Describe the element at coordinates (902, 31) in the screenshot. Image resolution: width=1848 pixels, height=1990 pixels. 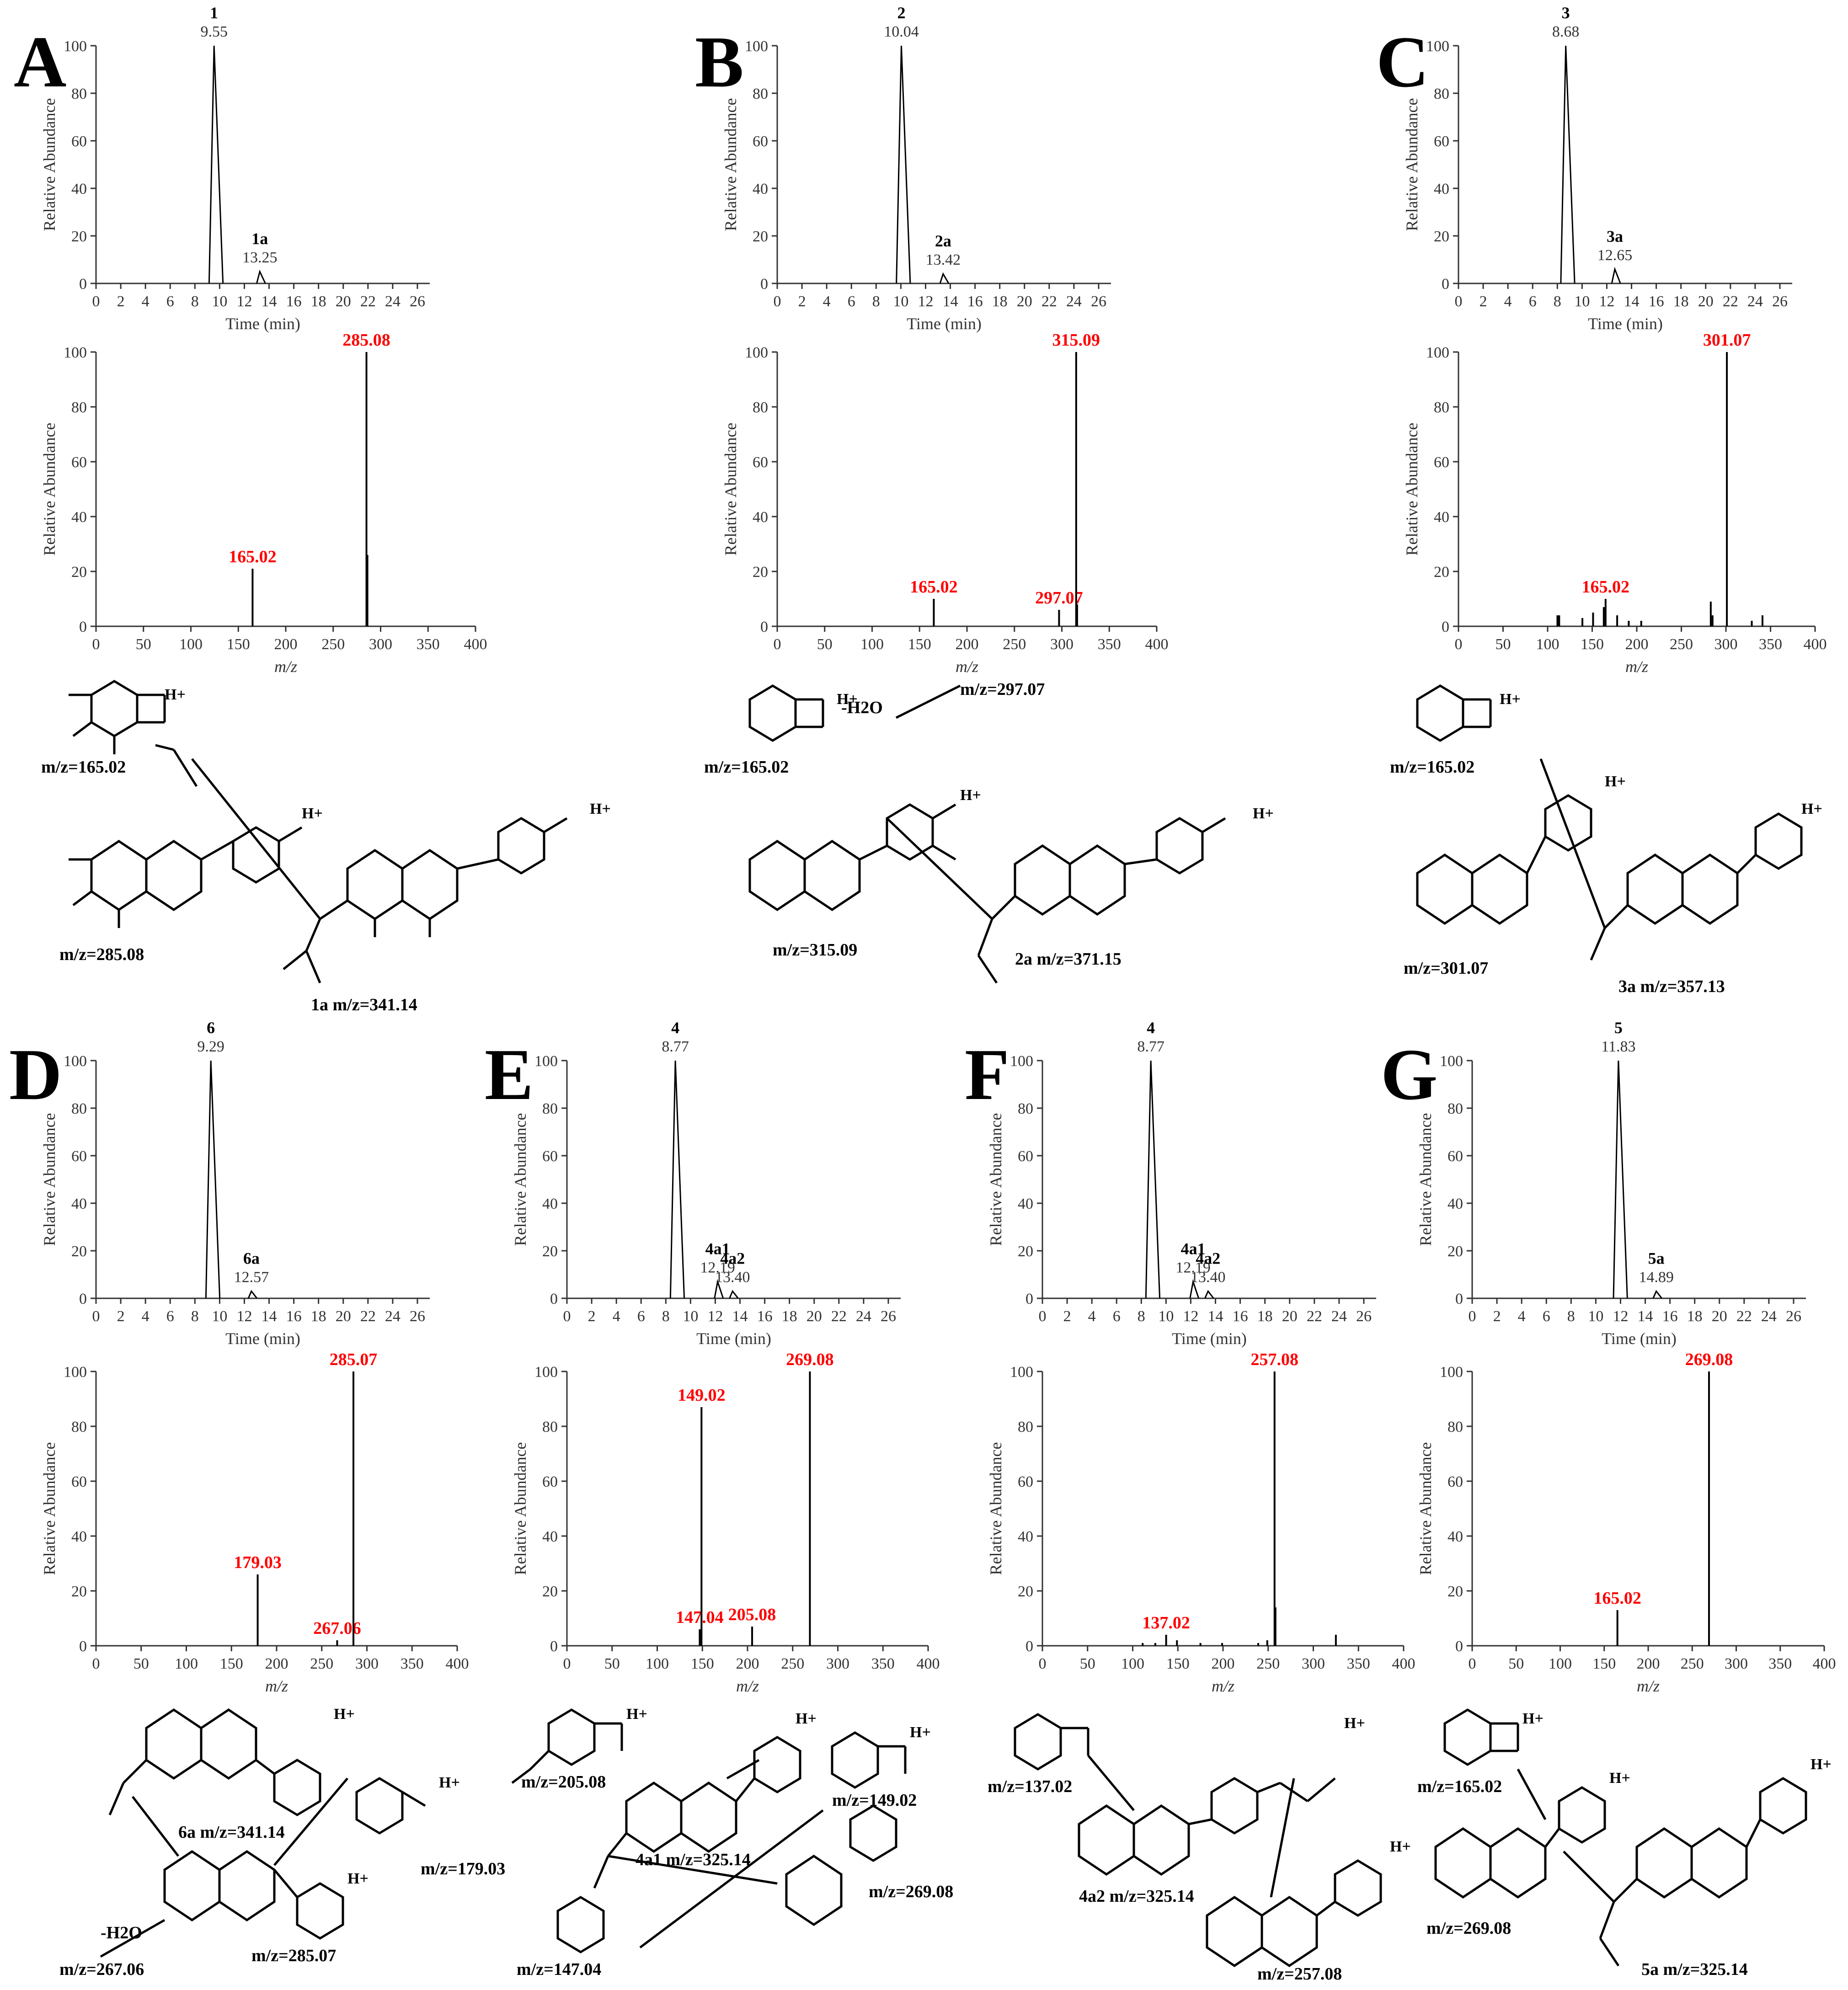
I see `peak-rt-label: 10.04` at that location.